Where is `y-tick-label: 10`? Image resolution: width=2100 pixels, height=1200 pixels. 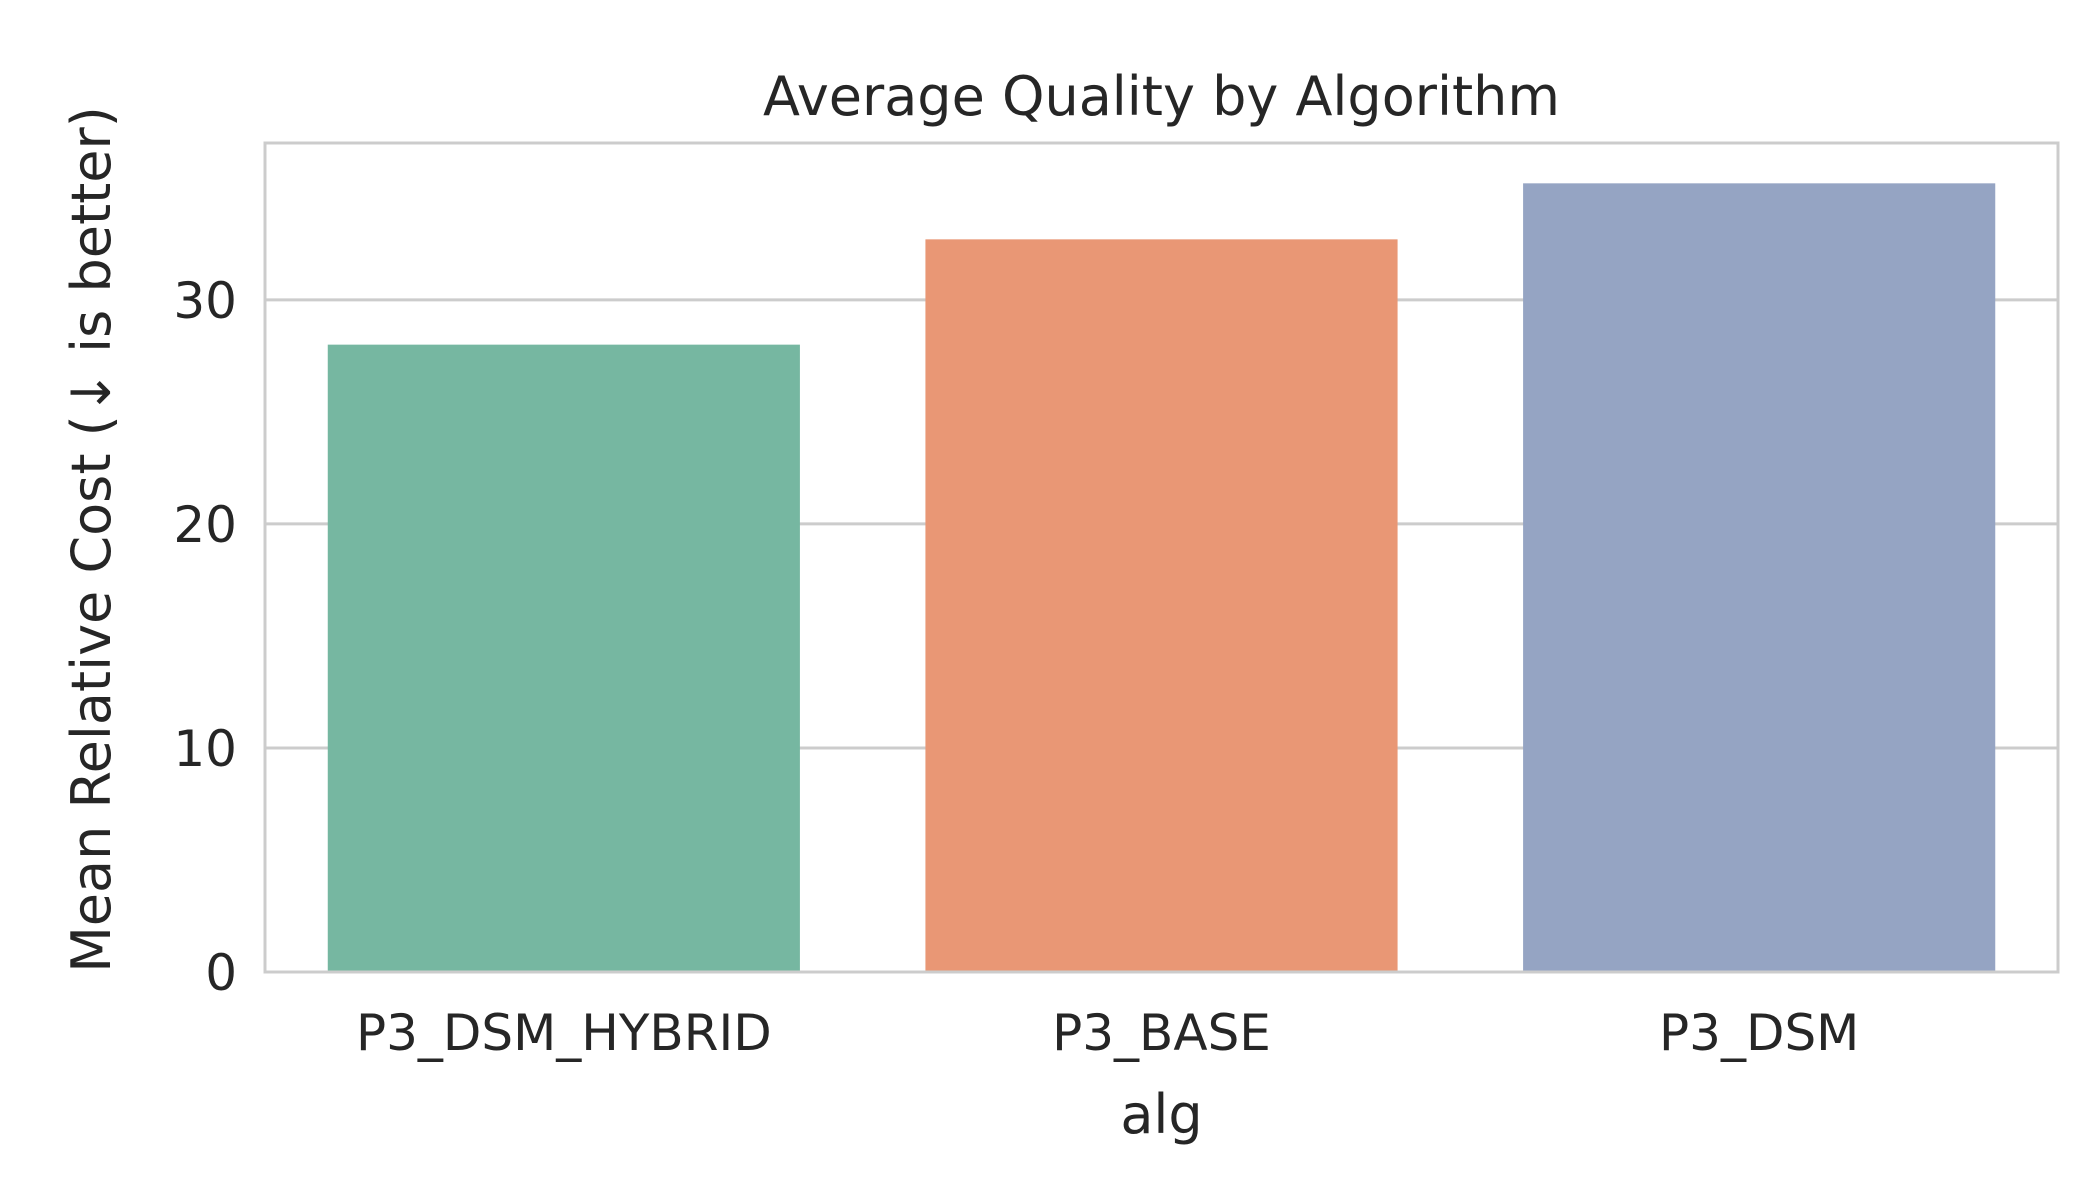 y-tick-label: 10 is located at coordinates (205, 749).